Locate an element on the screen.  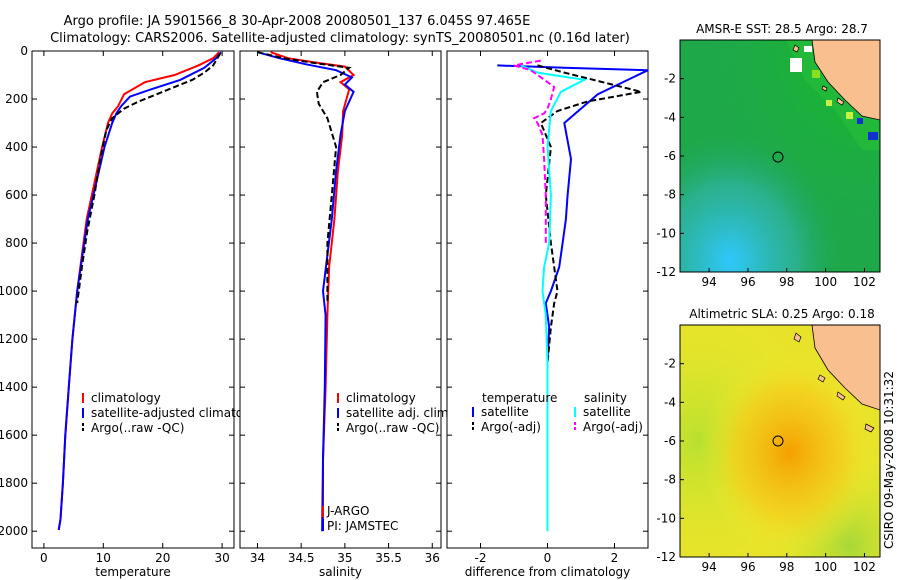
depth-tick-label: 1800 is located at coordinates (14, 483).